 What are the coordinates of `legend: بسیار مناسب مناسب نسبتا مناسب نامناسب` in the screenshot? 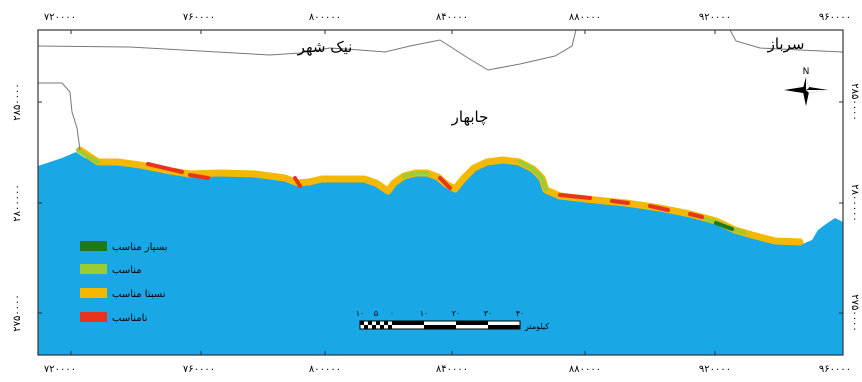 It's located at (123, 282).